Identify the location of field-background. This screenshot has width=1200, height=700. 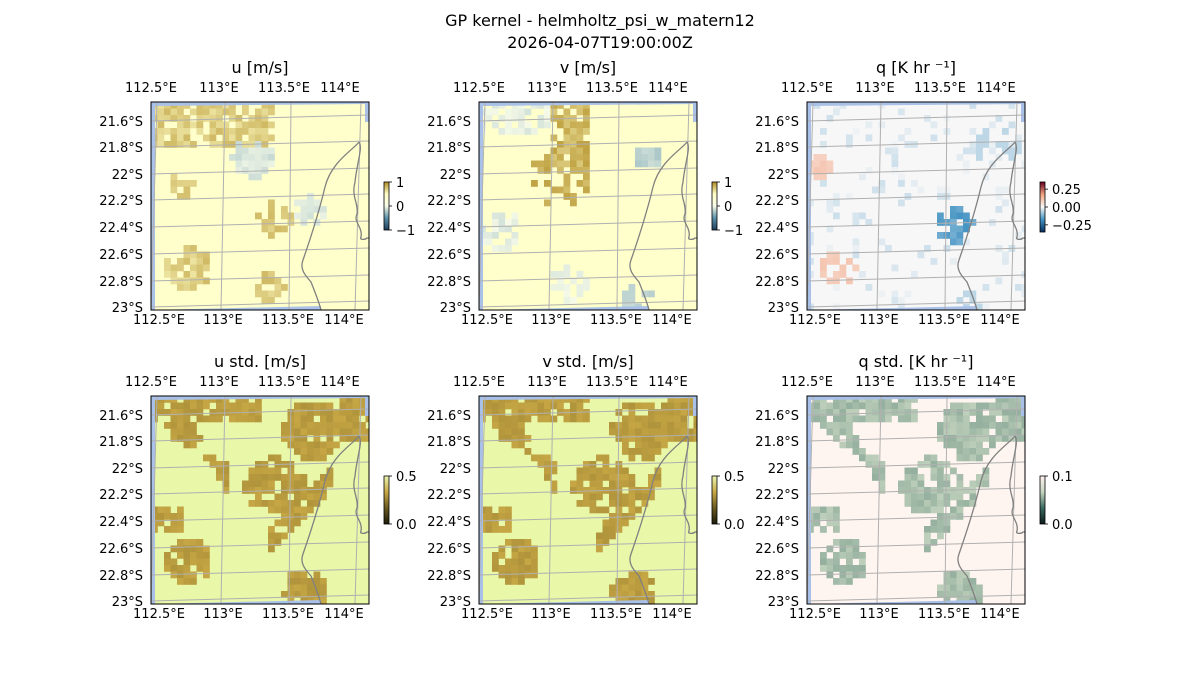
(588, 206).